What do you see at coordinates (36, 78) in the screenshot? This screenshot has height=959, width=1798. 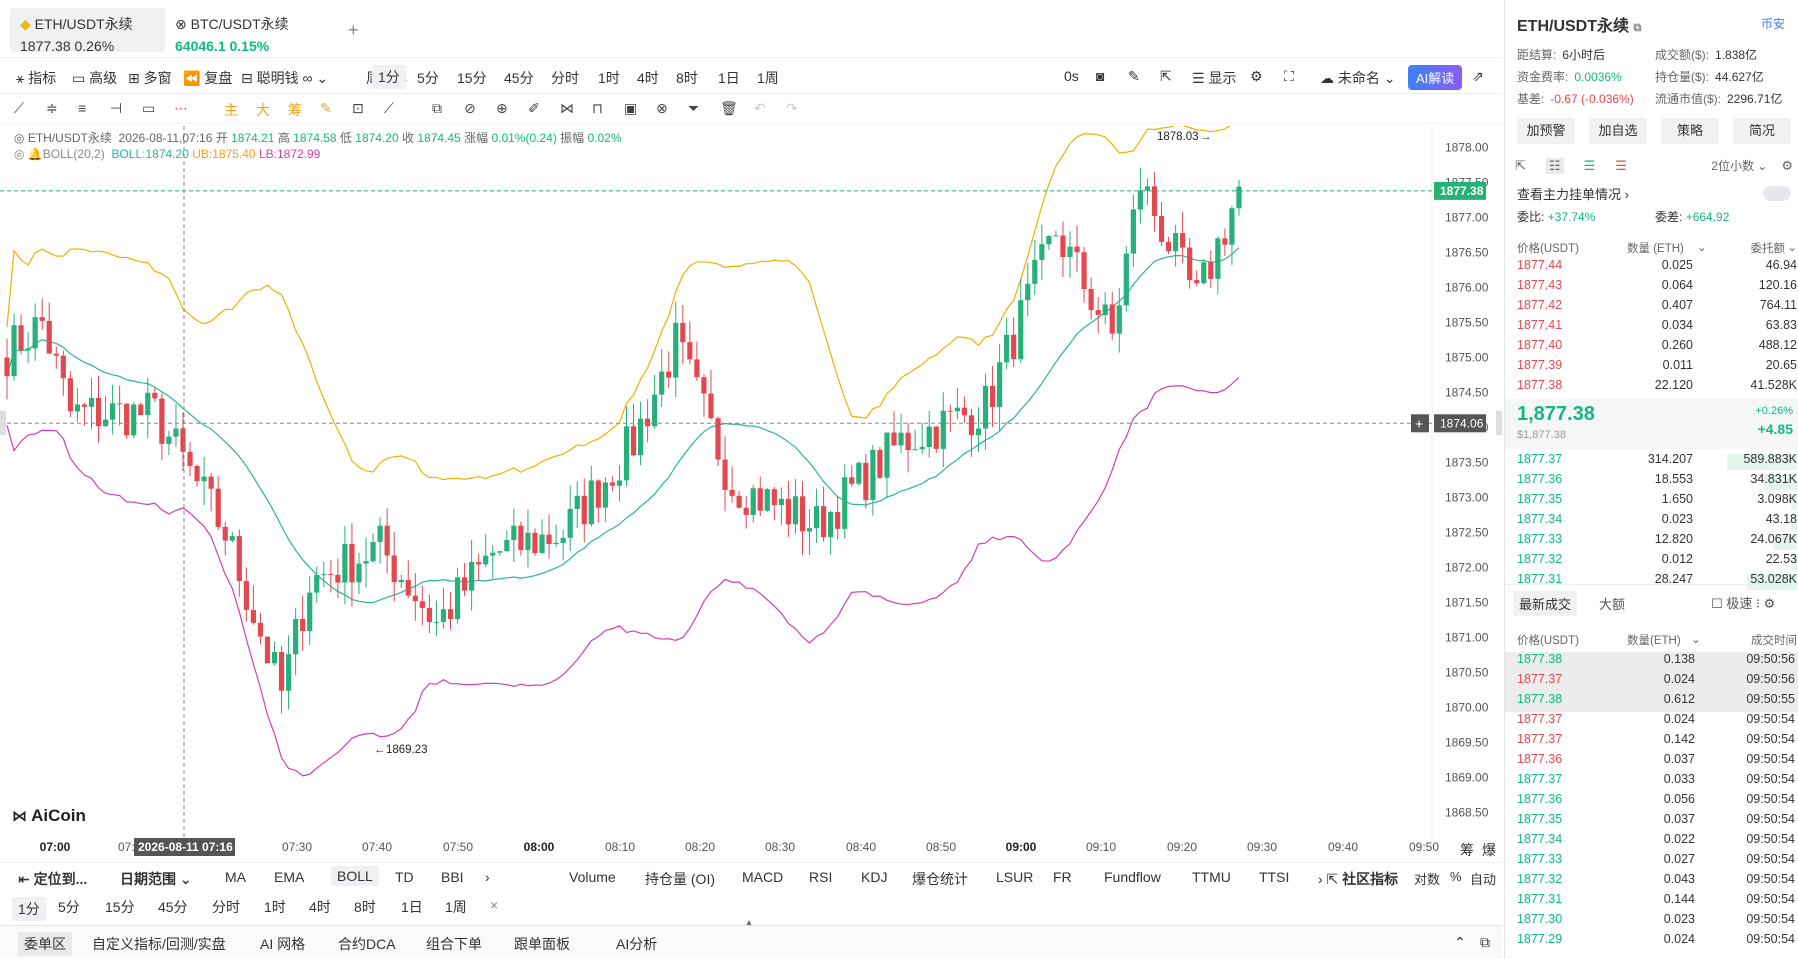 I see `indicators-button: ⚹ 指标` at bounding box center [36, 78].